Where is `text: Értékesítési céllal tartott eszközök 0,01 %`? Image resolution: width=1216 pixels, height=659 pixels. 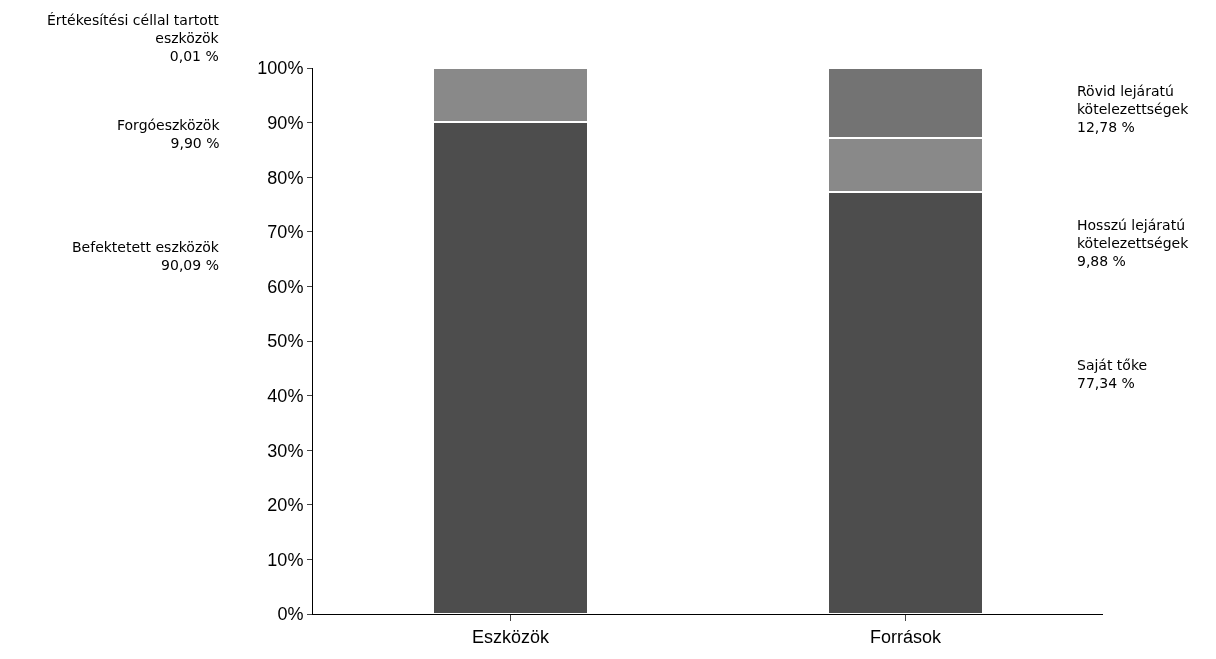
text: Értékesítési céllal tartott eszközök 0,01 % is located at coordinates (133, 38).